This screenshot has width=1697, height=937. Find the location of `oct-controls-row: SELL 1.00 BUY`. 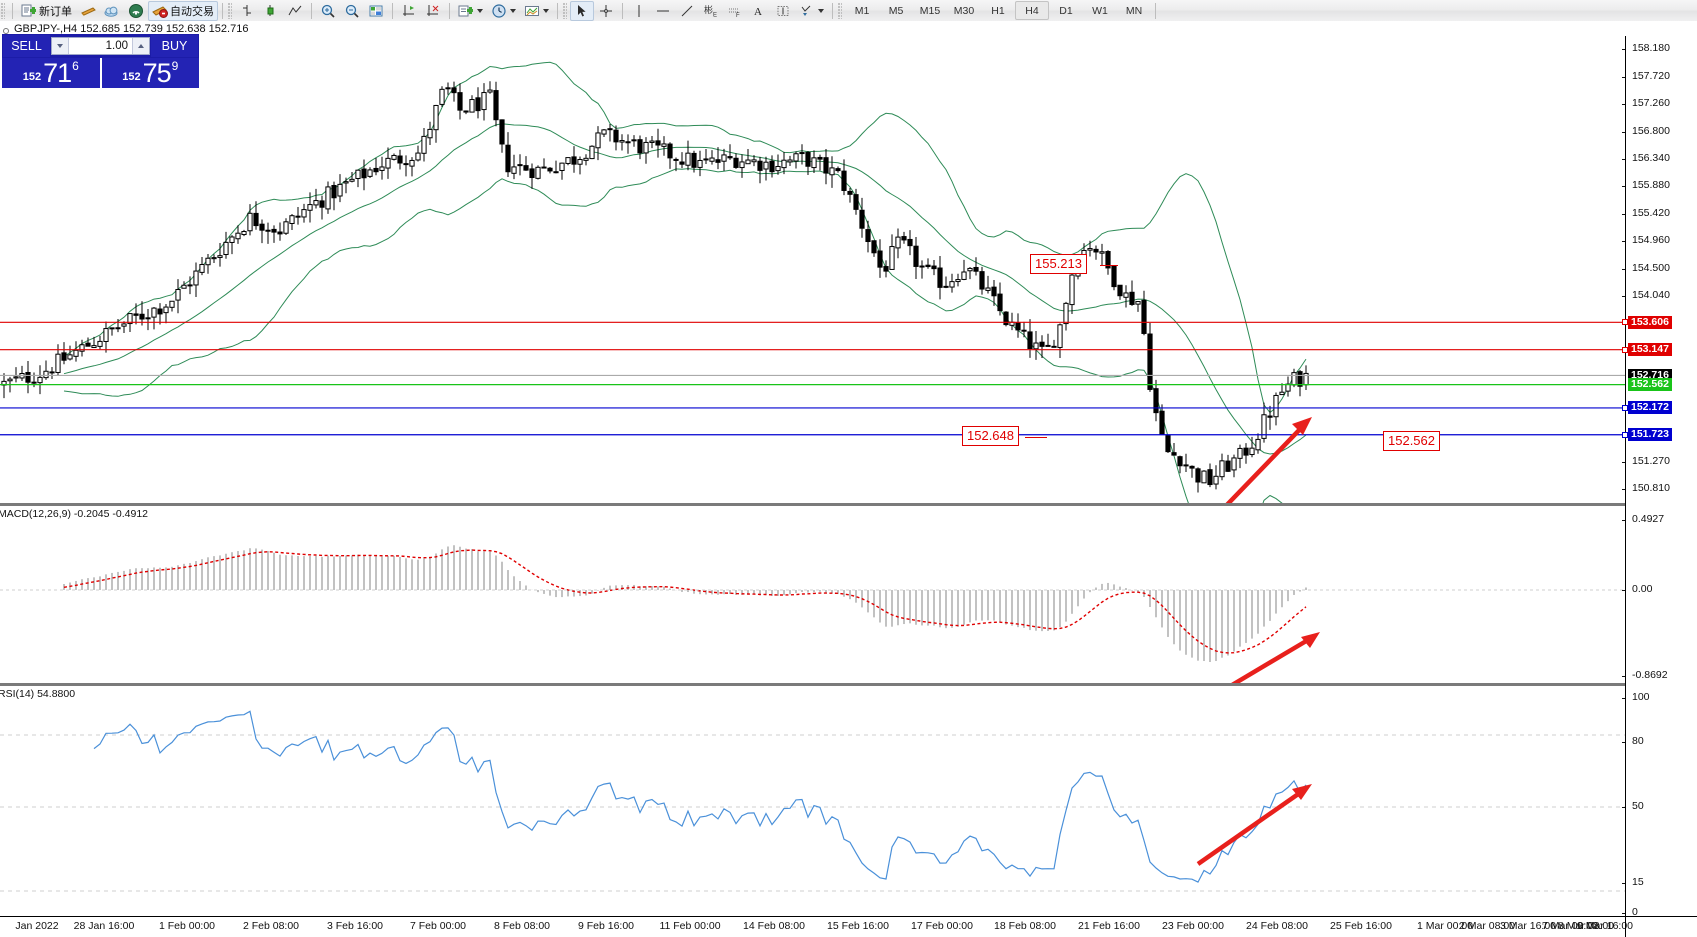

oct-controls-row: SELL 1.00 BUY is located at coordinates (100, 46).